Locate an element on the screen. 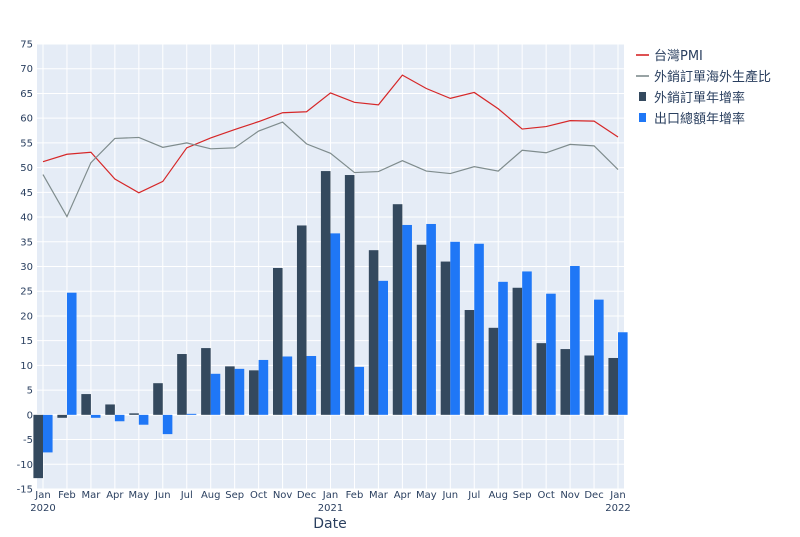 The width and height of the screenshot is (800, 537). y-tick-label: 30 is located at coordinates (26, 267).